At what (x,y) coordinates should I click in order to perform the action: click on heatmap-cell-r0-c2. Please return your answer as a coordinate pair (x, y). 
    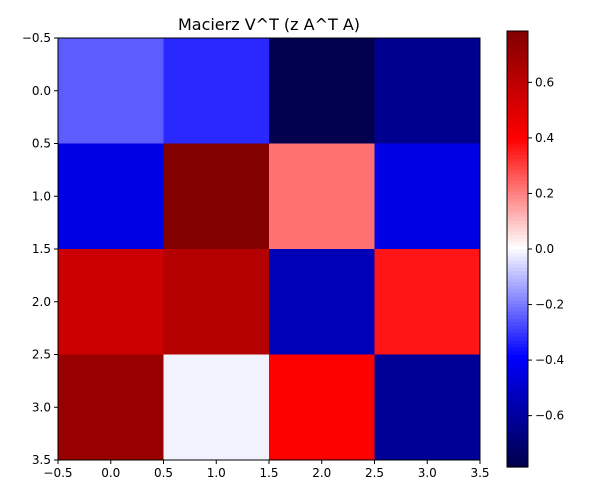
    Looking at the image, I should click on (322, 91).